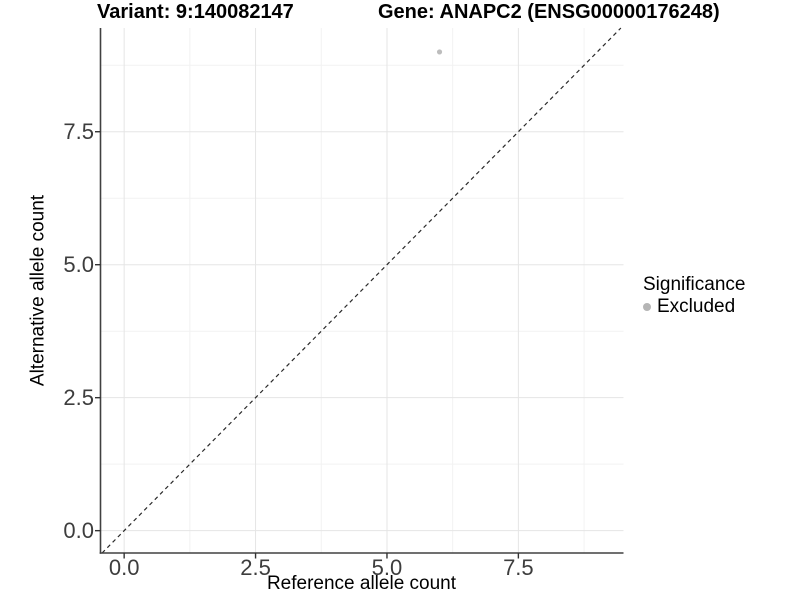 The image size is (800, 600). Describe the element at coordinates (78, 397) in the screenshot. I see `y-axis-tick-label: 2.5` at that location.